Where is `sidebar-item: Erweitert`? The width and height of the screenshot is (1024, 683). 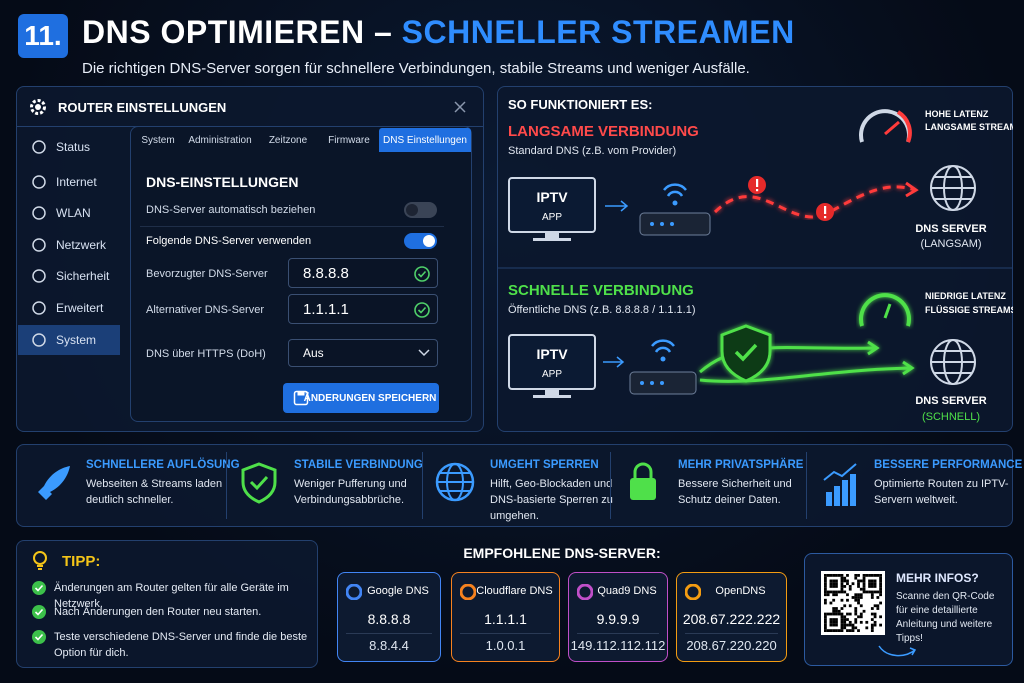 sidebar-item: Erweitert is located at coordinates (69, 308).